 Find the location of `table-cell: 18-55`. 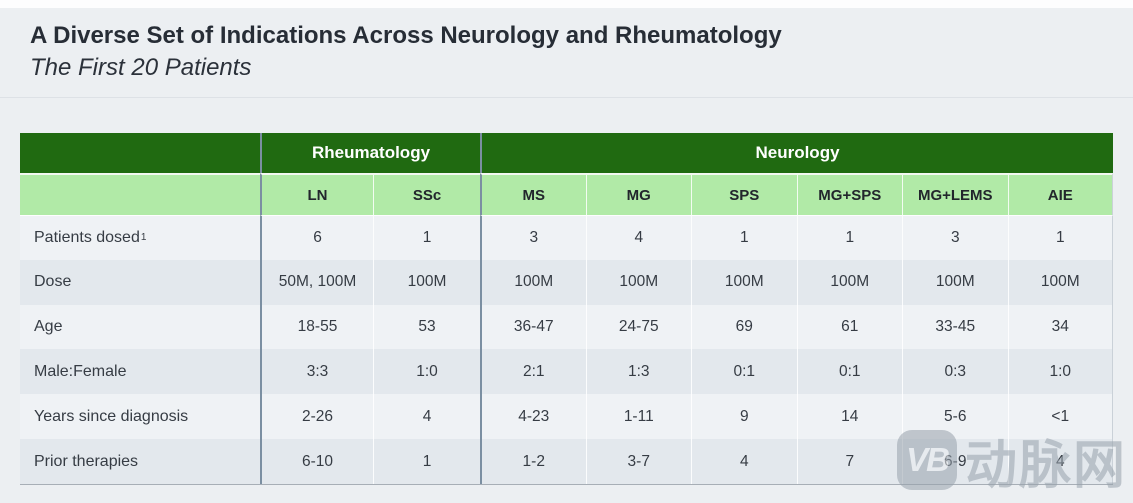

table-cell: 18-55 is located at coordinates (316, 327).